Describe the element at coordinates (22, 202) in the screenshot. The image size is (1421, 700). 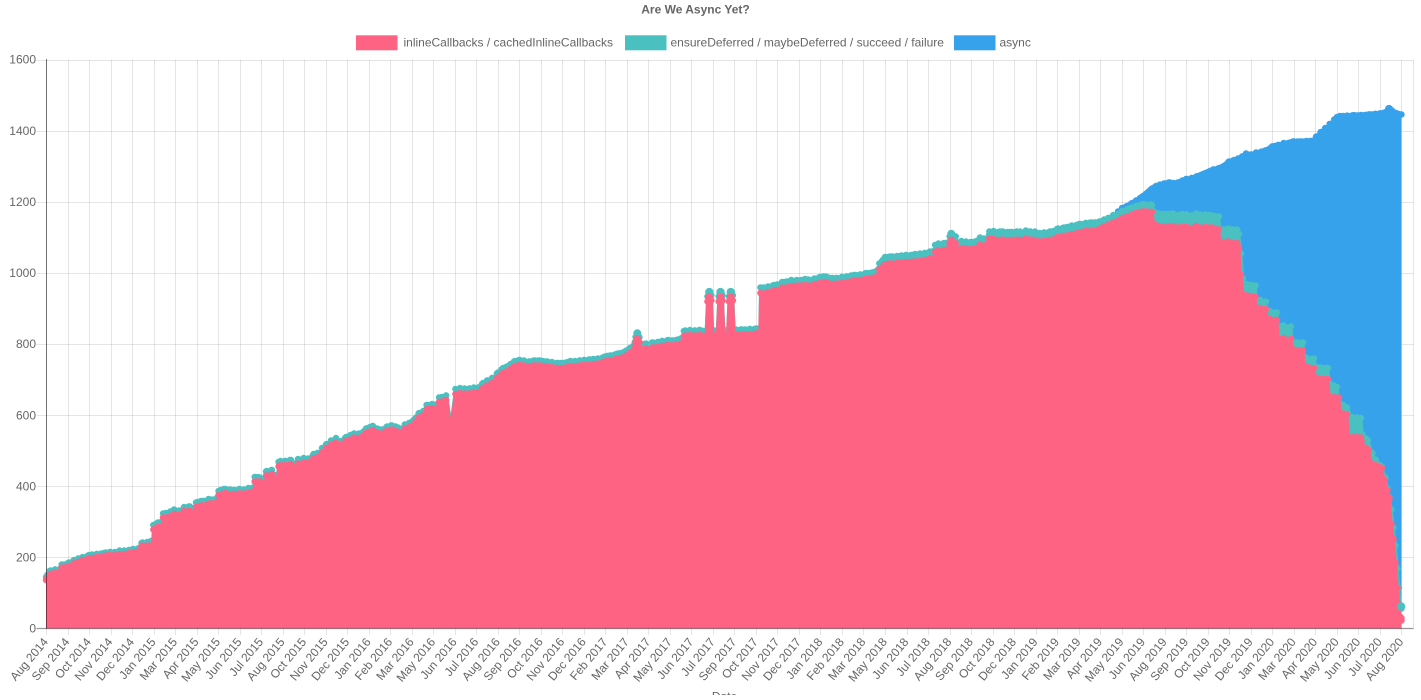
I see `svg-text: 1200` at that location.